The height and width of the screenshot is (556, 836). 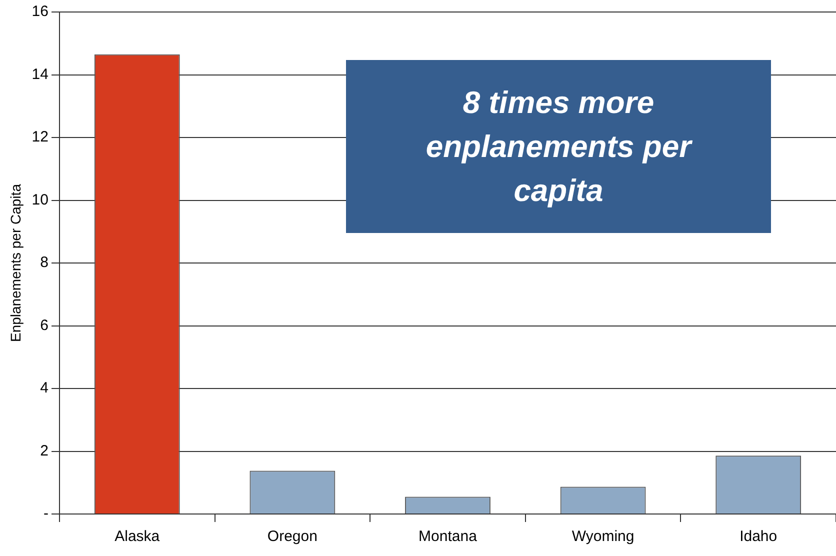 I want to click on y-tick-label: 16, so click(x=40, y=11).